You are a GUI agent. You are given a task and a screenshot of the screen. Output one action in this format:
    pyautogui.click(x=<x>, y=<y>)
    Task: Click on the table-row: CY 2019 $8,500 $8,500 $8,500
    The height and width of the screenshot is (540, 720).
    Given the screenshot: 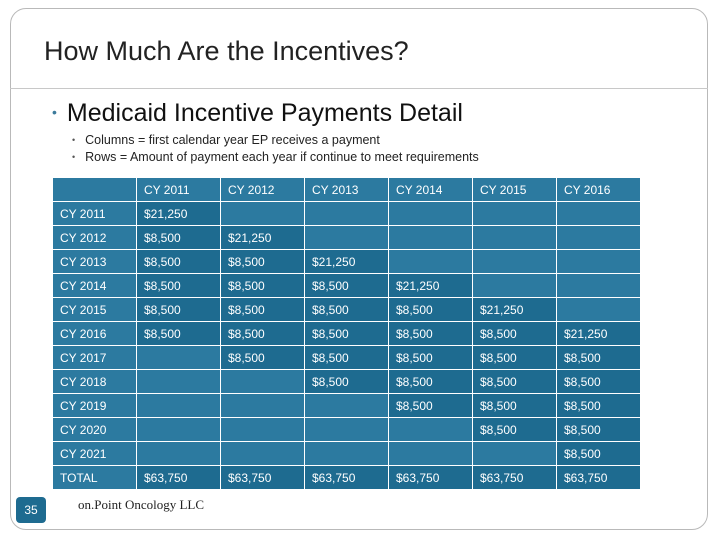 What is the action you would take?
    pyautogui.click(x=346, y=405)
    